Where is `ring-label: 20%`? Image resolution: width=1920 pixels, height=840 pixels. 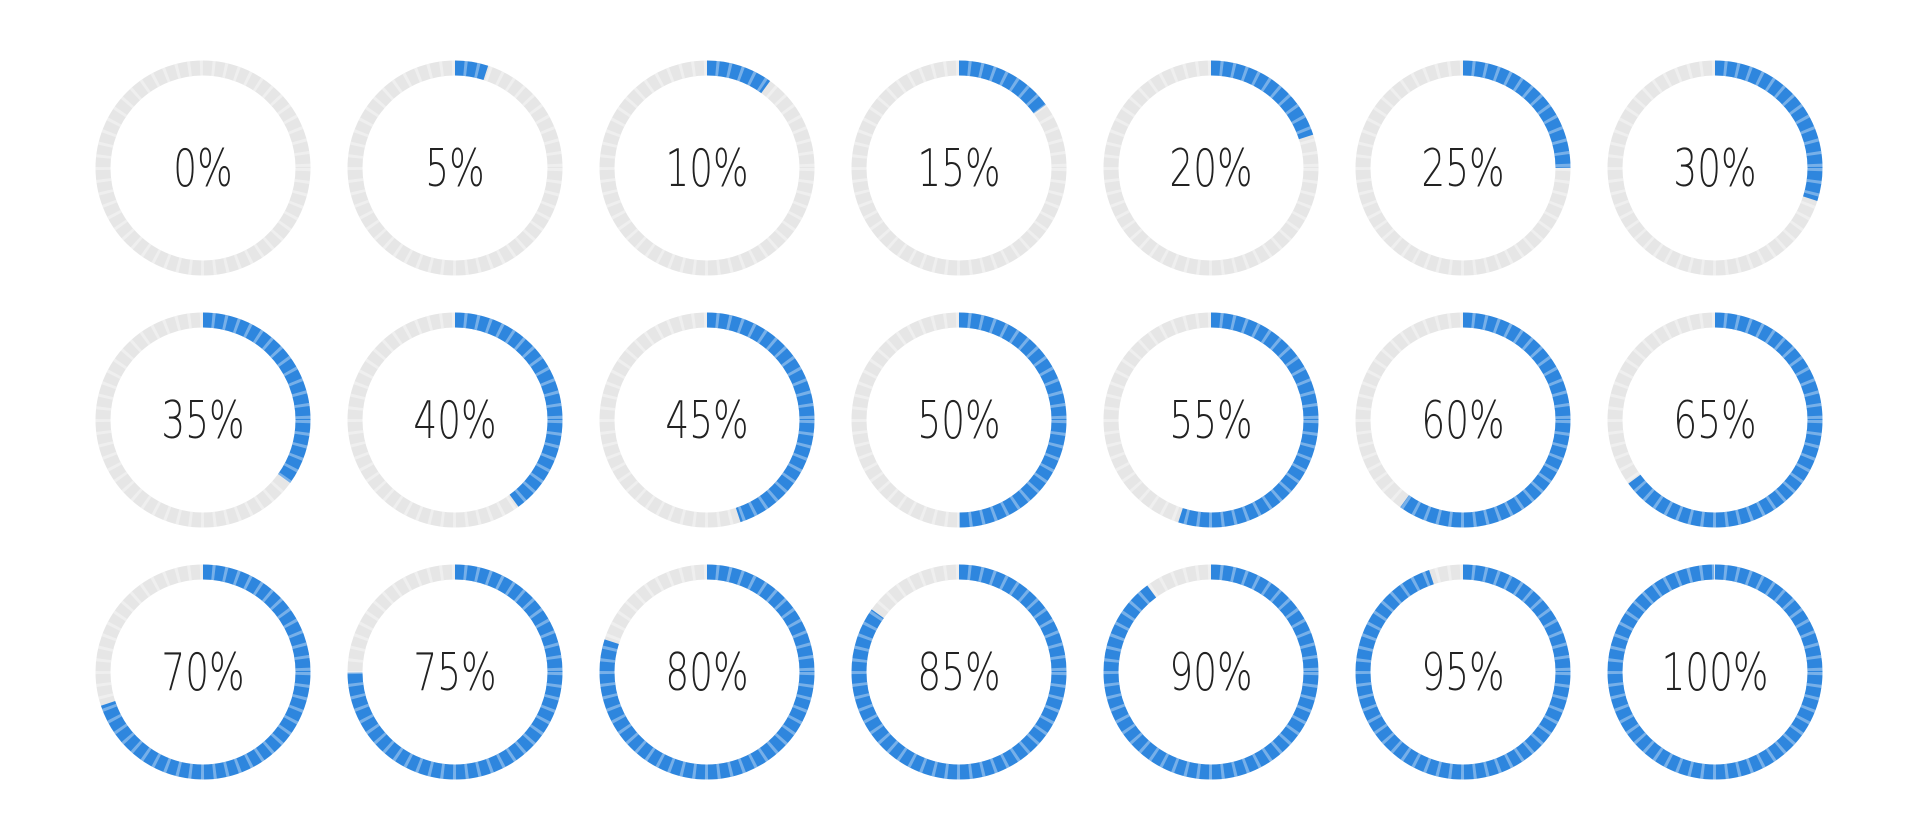
ring-label: 20% is located at coordinates (1210, 168).